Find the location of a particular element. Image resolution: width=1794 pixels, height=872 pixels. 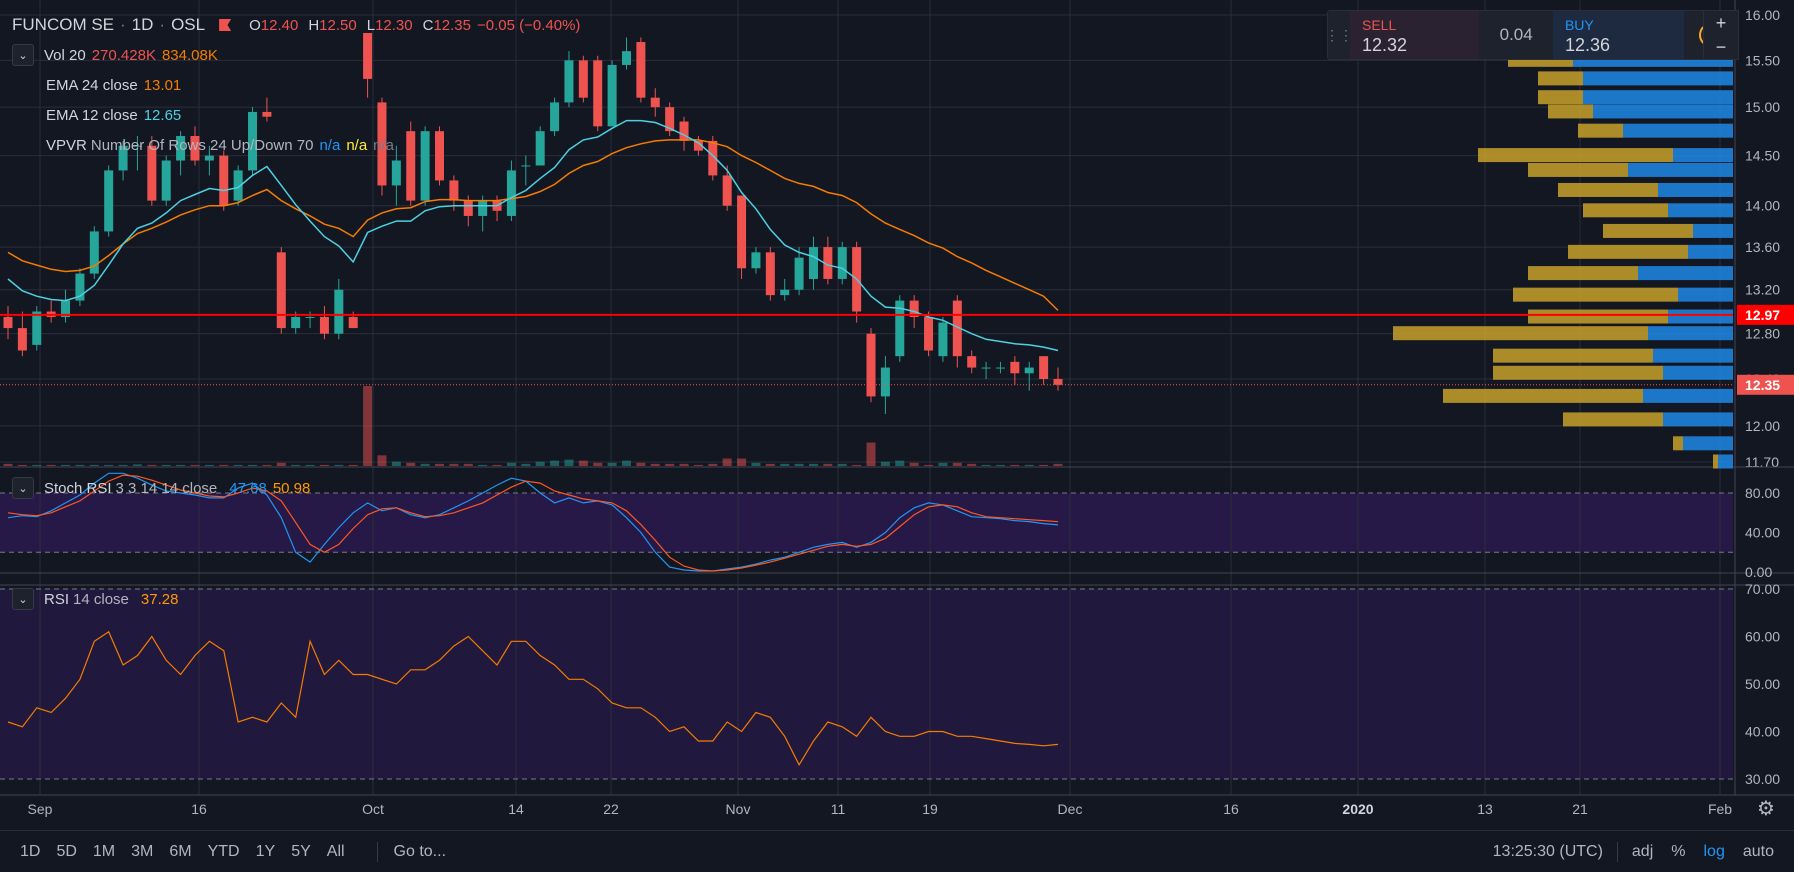

zoom-buttons: + − is located at coordinates (1721, 35).